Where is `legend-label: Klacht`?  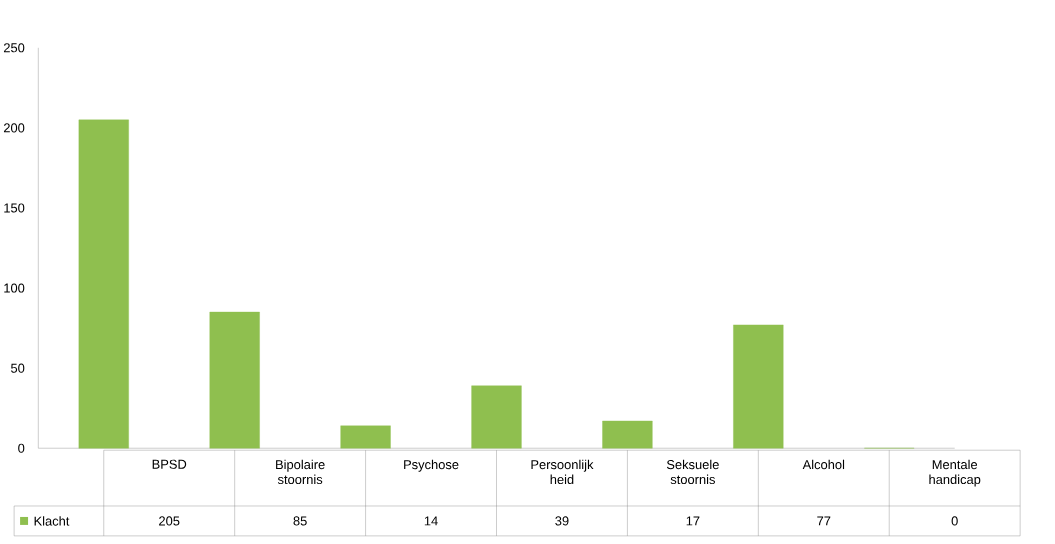
legend-label: Klacht is located at coordinates (52, 521).